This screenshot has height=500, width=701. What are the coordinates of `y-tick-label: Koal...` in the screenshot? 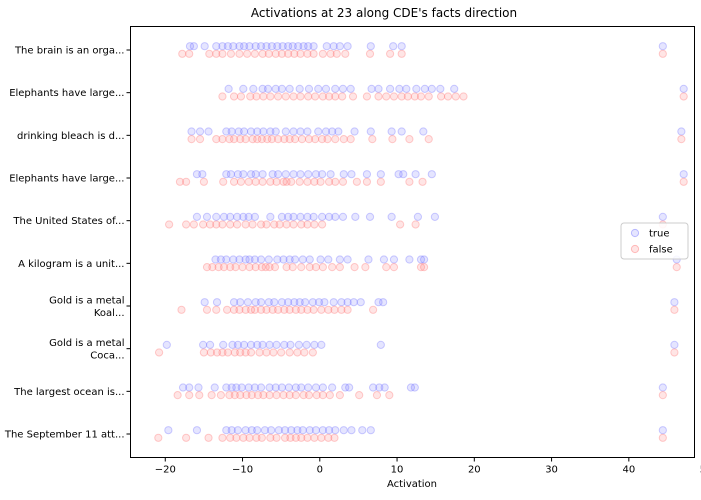 It's located at (109, 313).